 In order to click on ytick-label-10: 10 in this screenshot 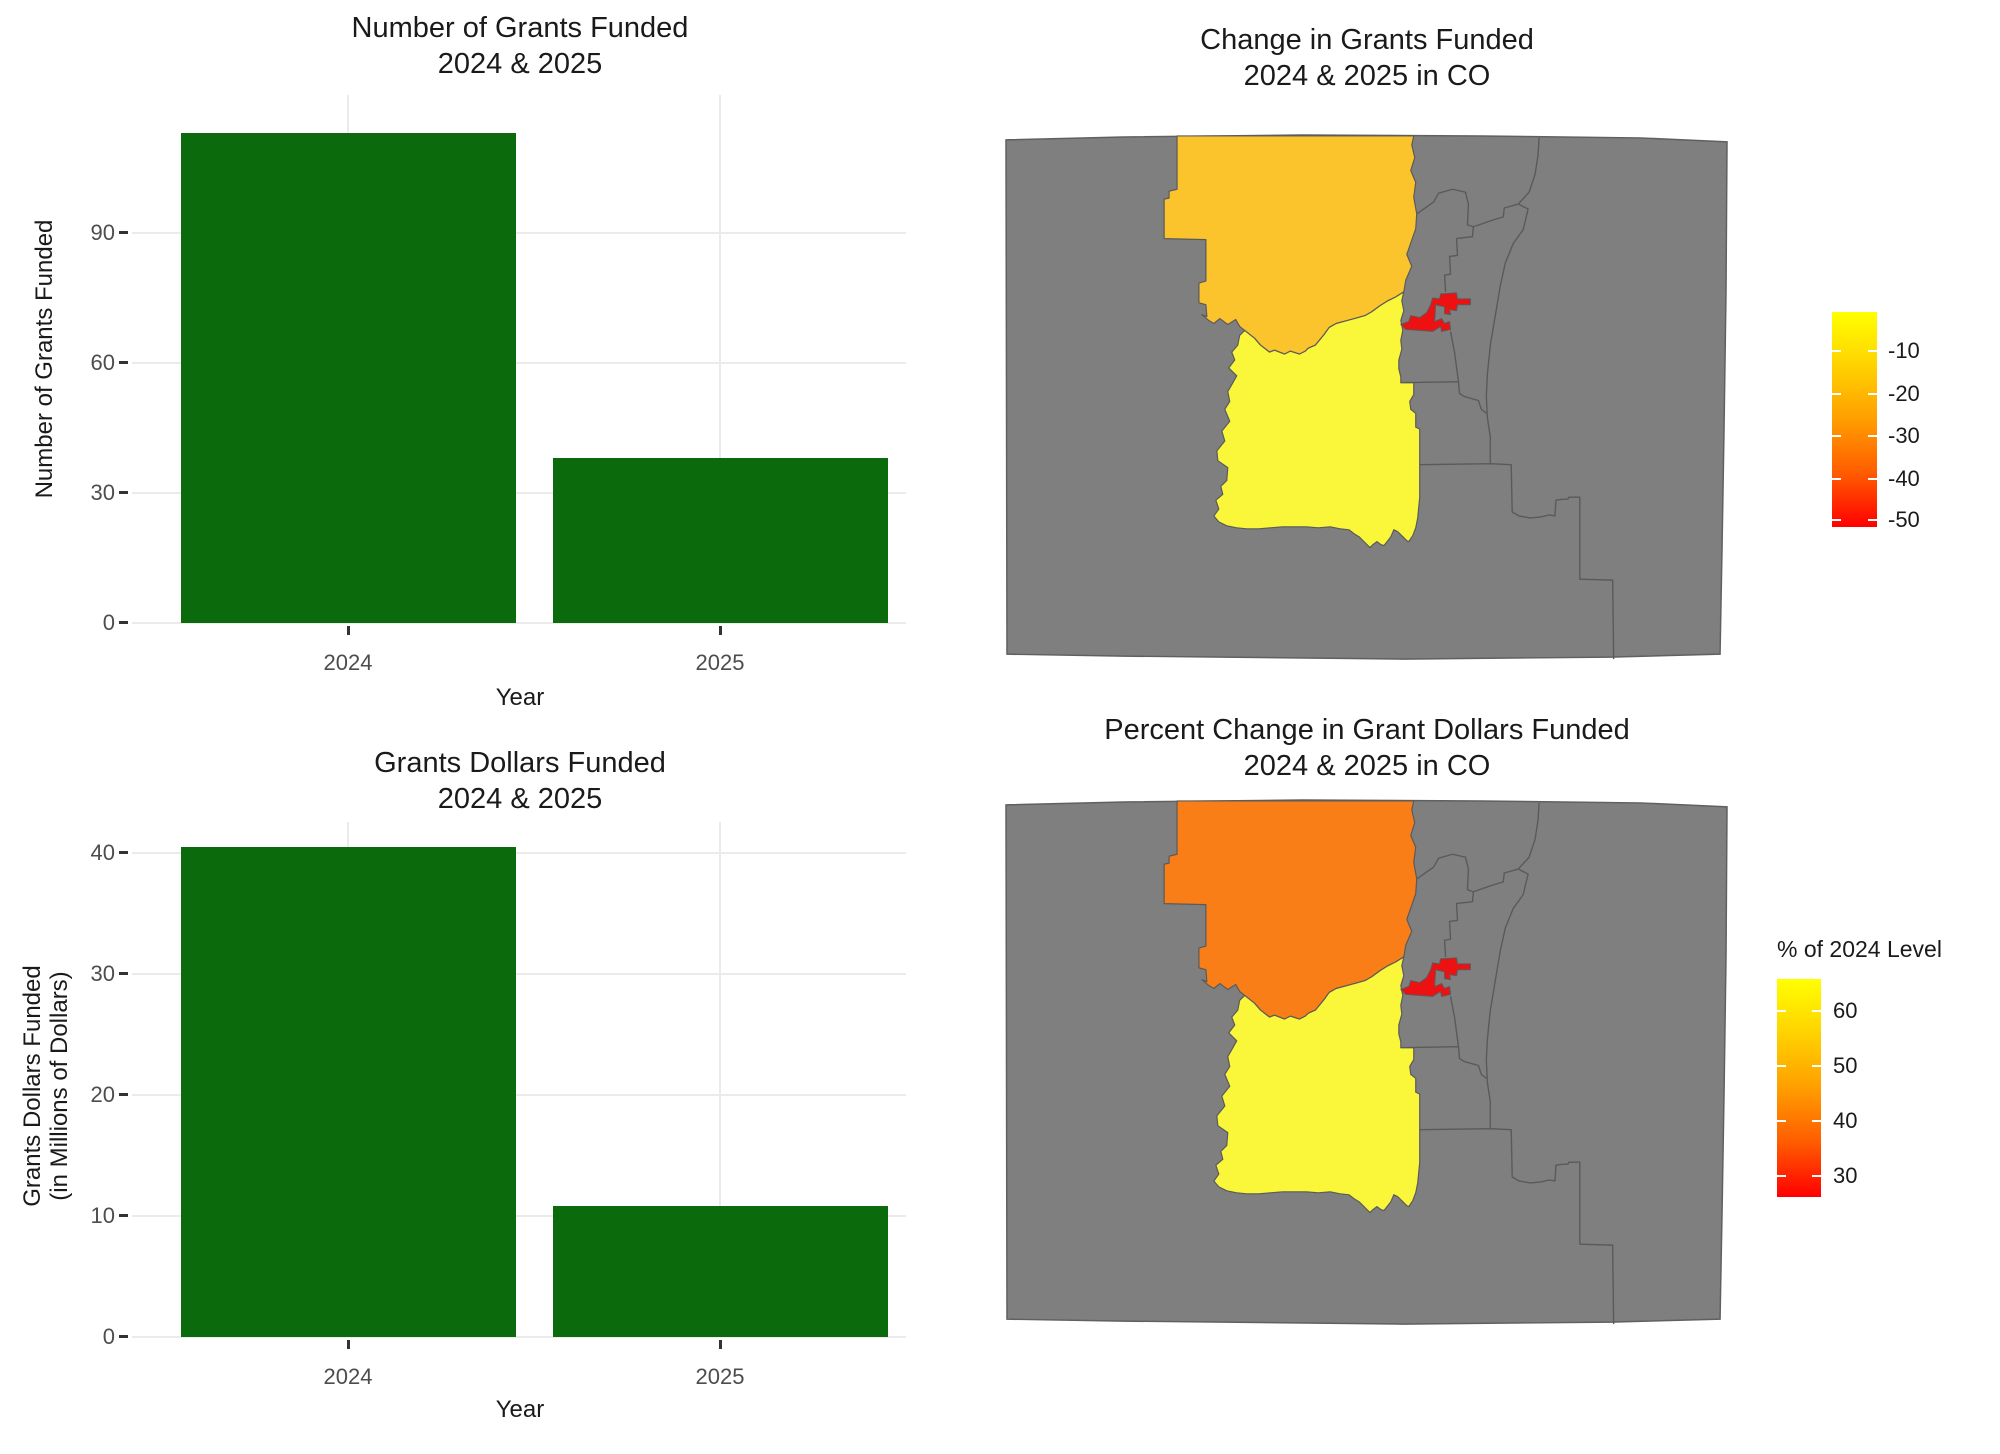, I will do `click(102, 1215)`.